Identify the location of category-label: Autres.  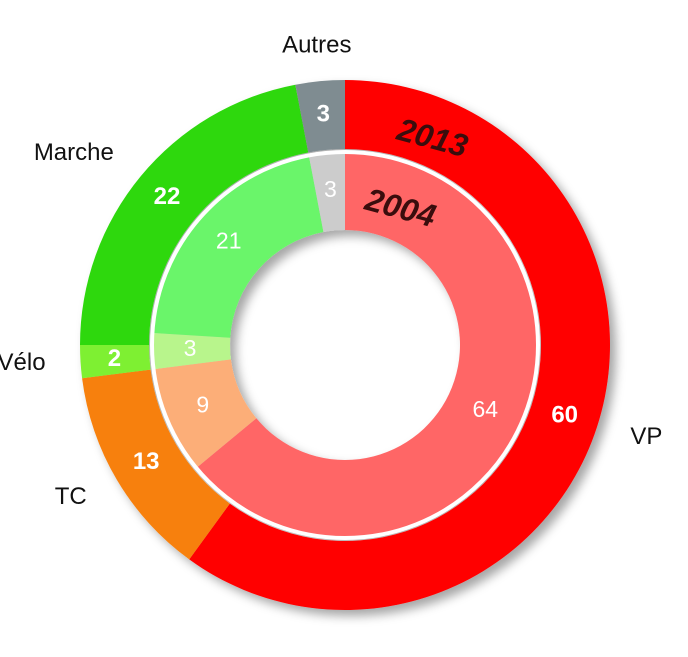
(316, 45).